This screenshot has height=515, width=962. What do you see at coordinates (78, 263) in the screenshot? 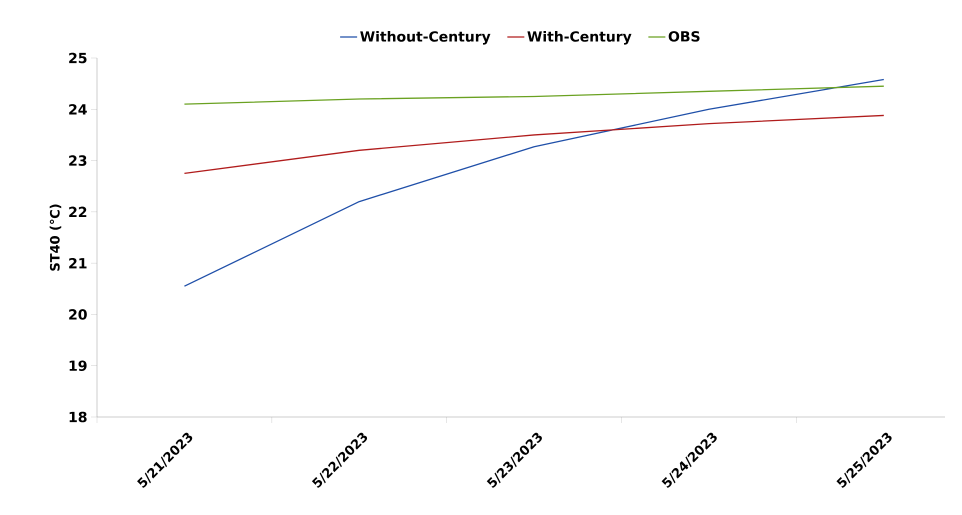
I see `y-tick-label: 21` at bounding box center [78, 263].